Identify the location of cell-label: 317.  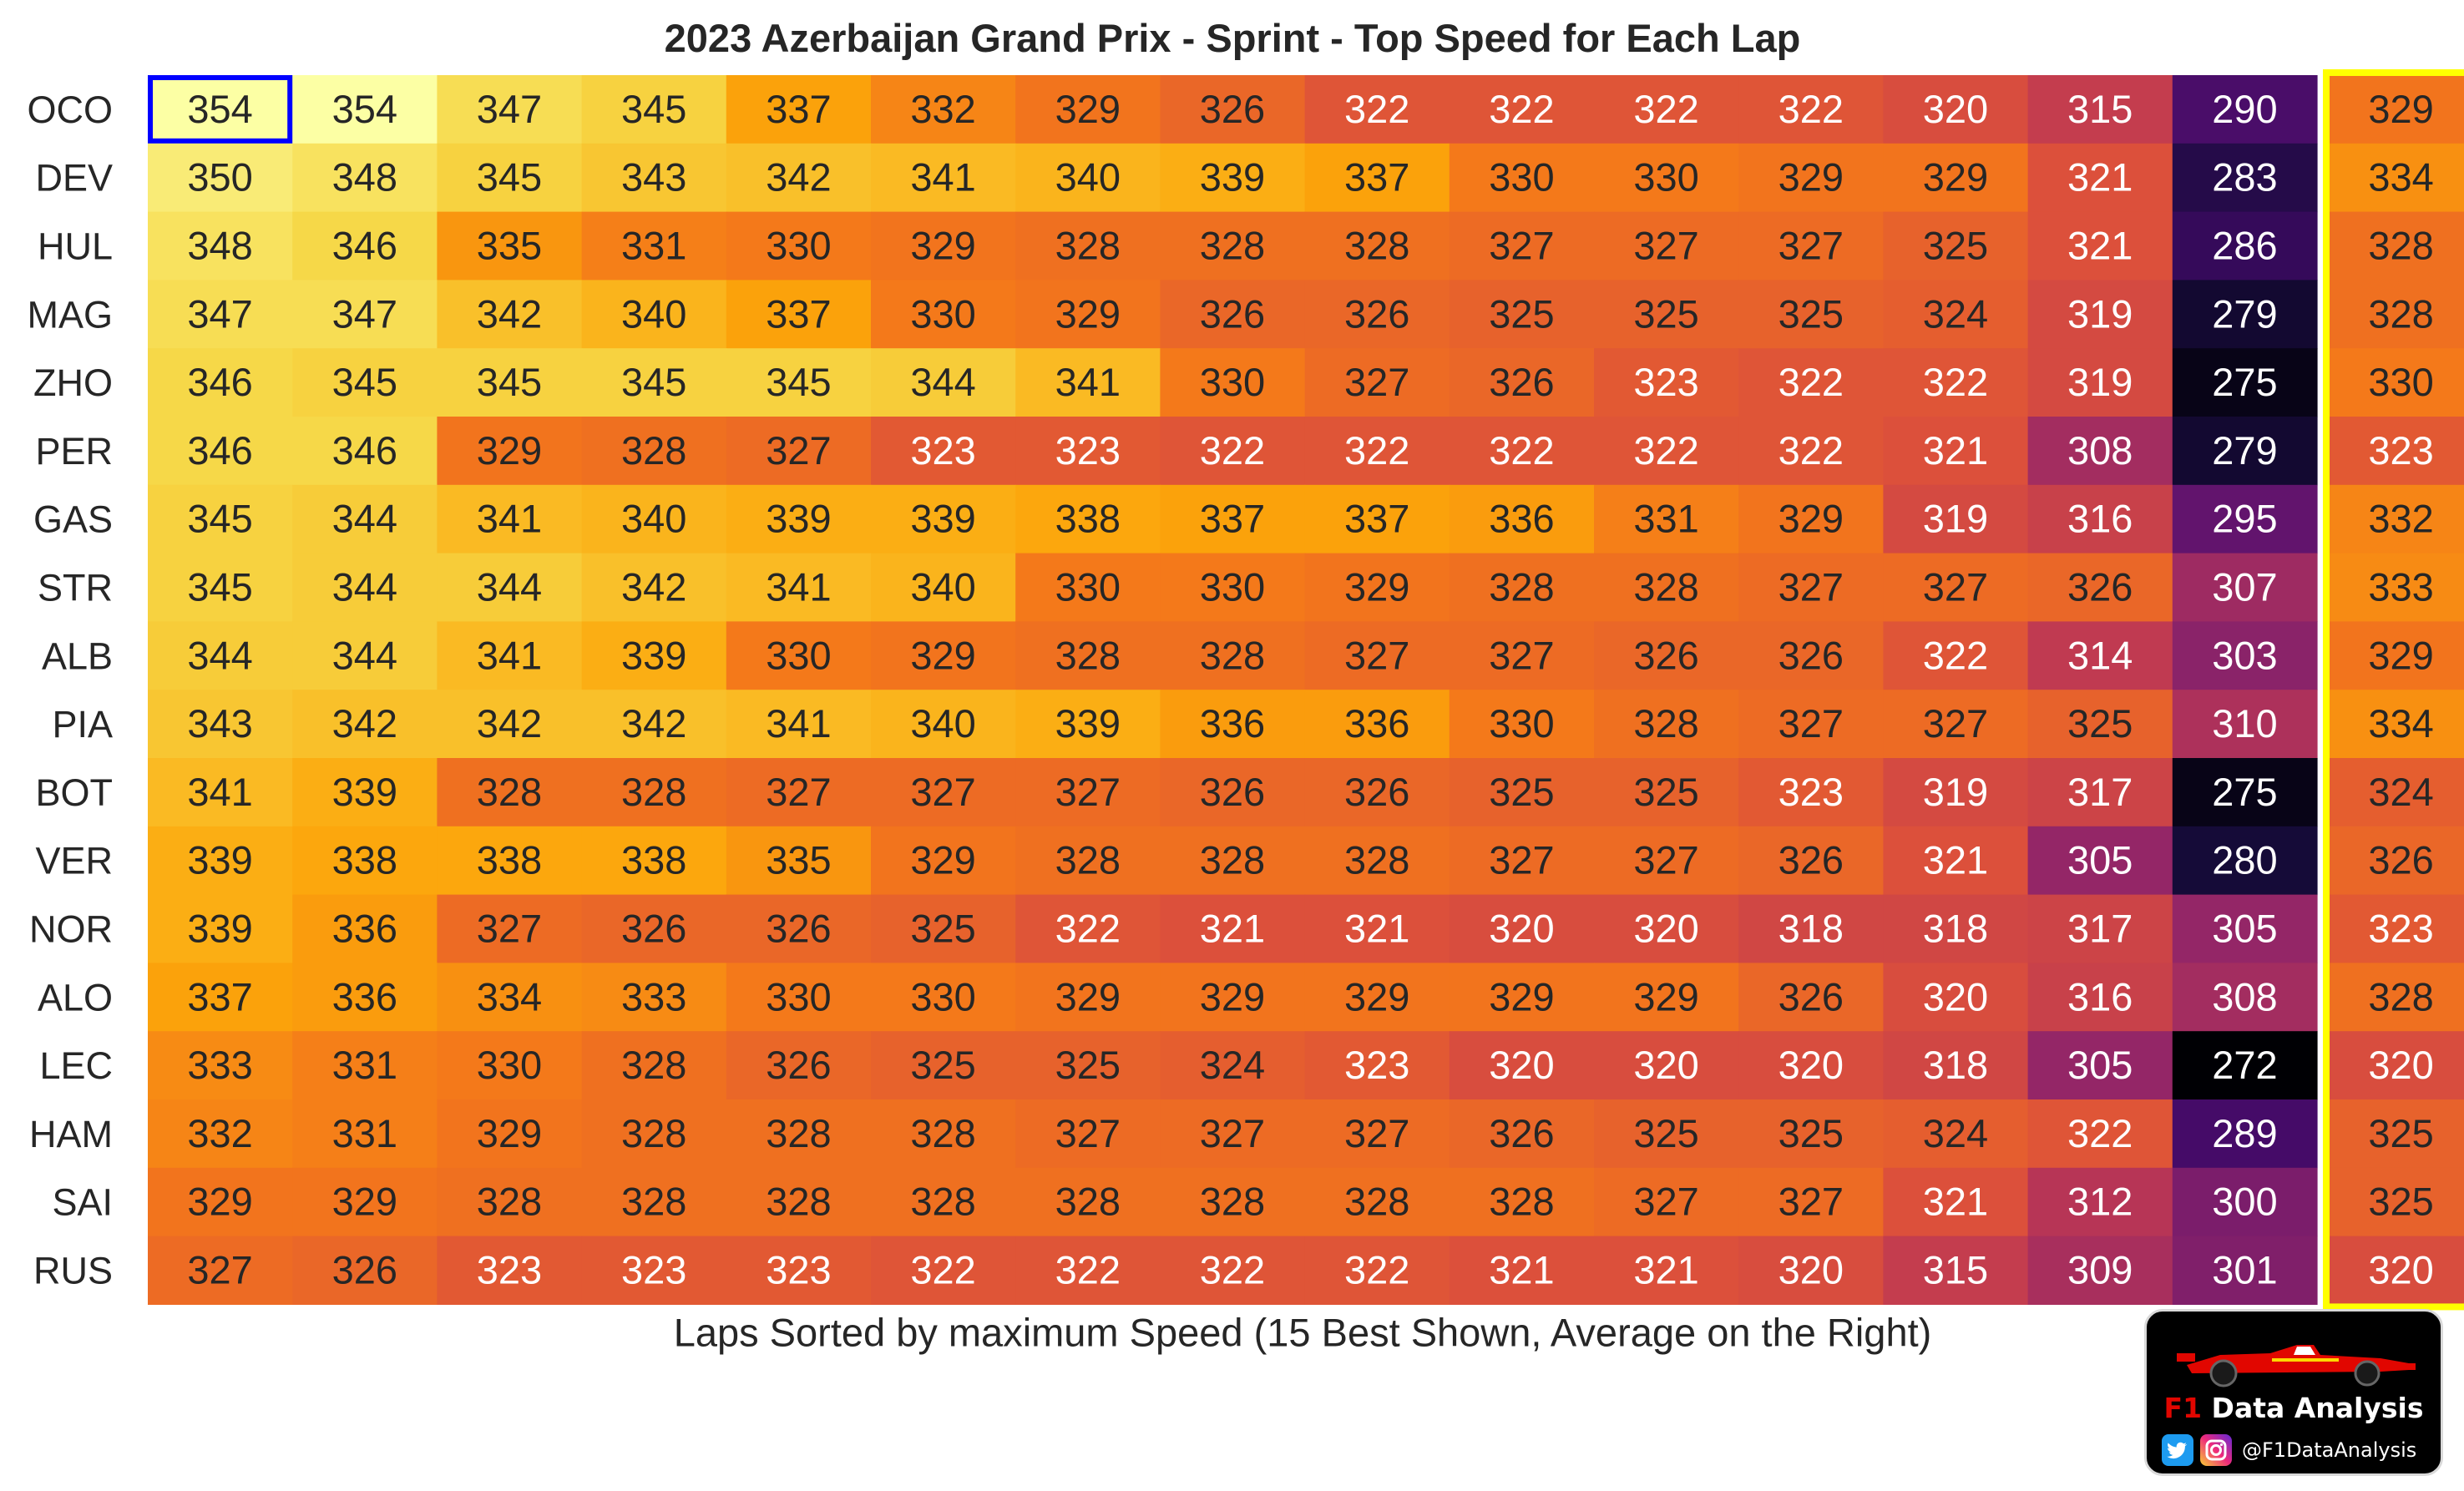
(2100, 792).